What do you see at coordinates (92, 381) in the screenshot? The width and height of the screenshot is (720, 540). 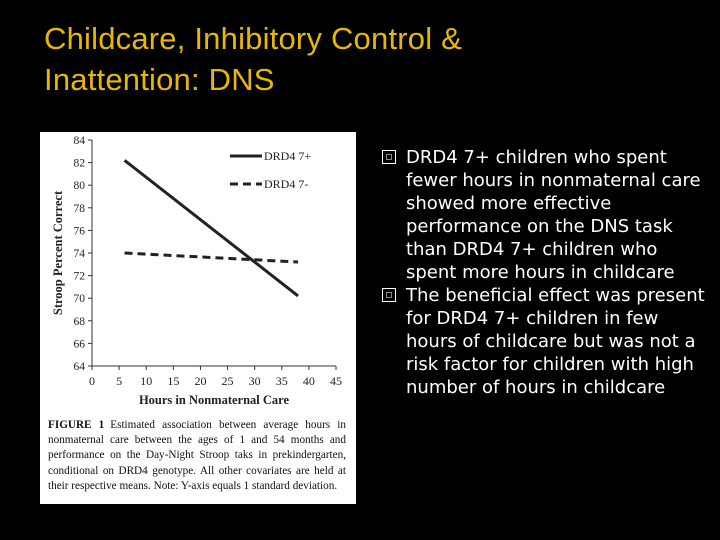 I see `x-tick-label: 0` at bounding box center [92, 381].